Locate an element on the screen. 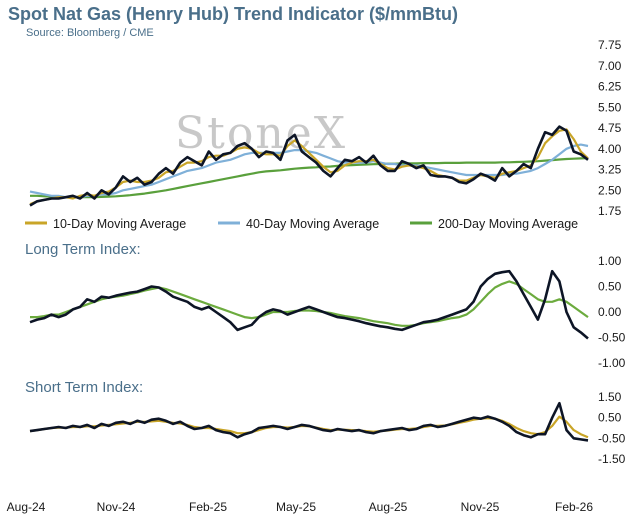 The image size is (640, 515). panel-title: Long Term Index: is located at coordinates (83, 249).